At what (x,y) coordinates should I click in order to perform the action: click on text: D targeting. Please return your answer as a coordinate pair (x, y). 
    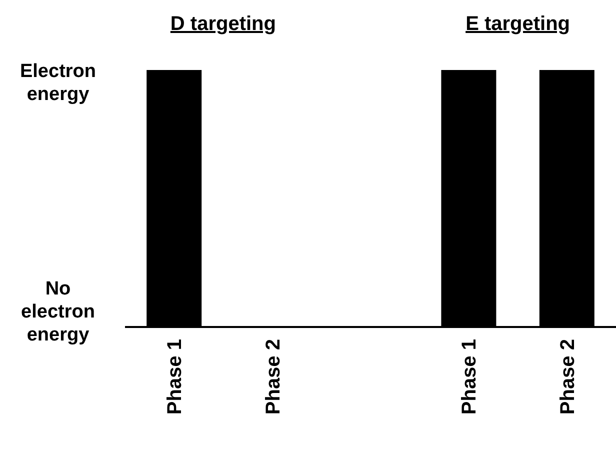
    Looking at the image, I should click on (223, 24).